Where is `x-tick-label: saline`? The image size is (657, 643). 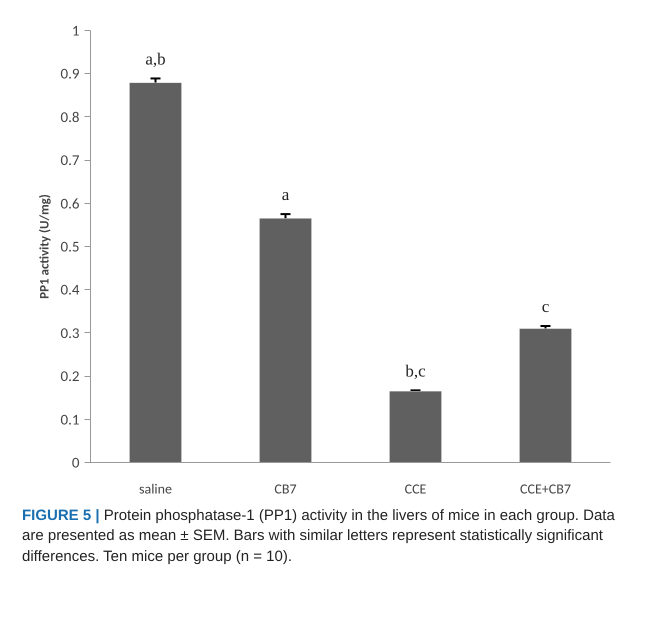 x-tick-label: saline is located at coordinates (155, 489).